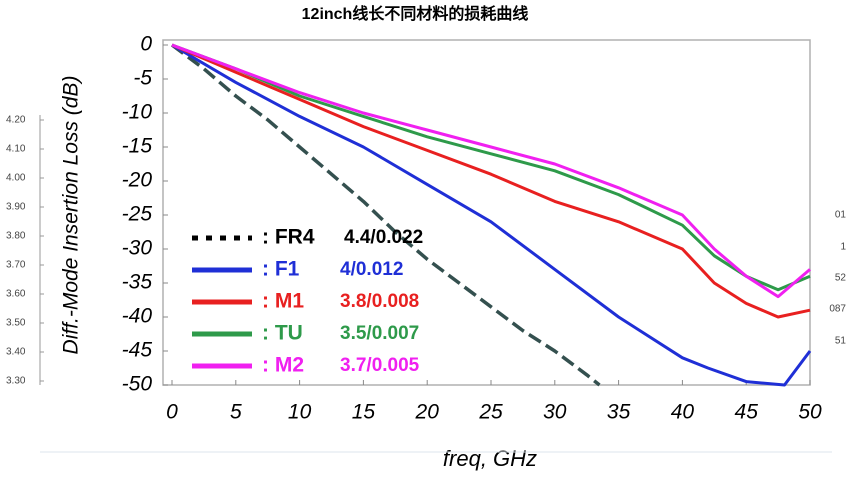 The height and width of the screenshot is (482, 852). Describe the element at coordinates (137, 350) in the screenshot. I see `y-tick-label: -45` at that location.